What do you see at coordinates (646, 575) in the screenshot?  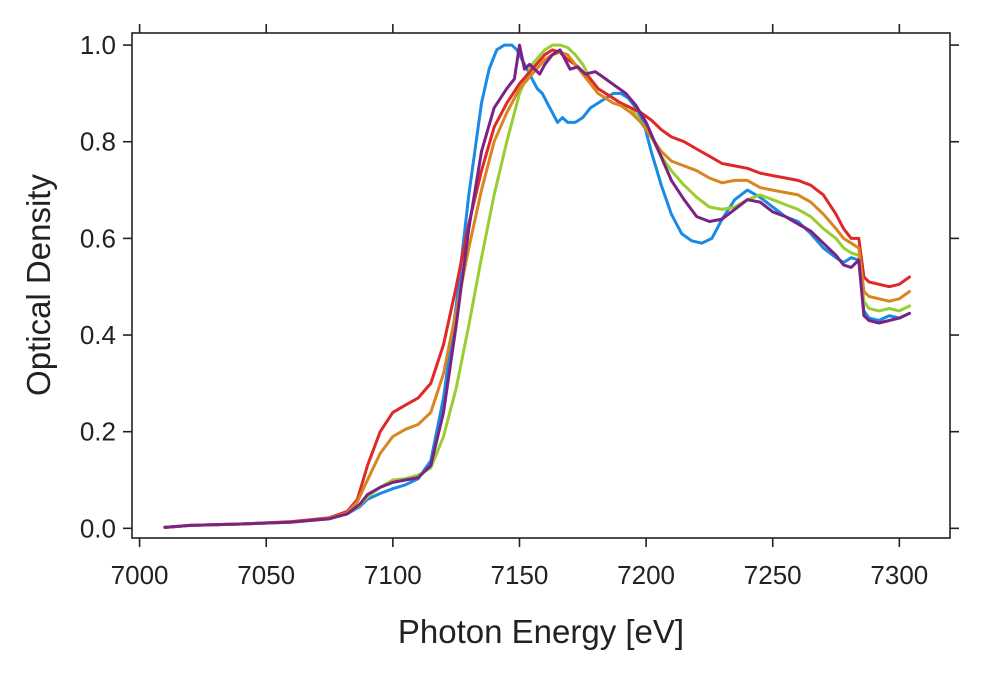 I see `x-tick-label: 7200` at bounding box center [646, 575].